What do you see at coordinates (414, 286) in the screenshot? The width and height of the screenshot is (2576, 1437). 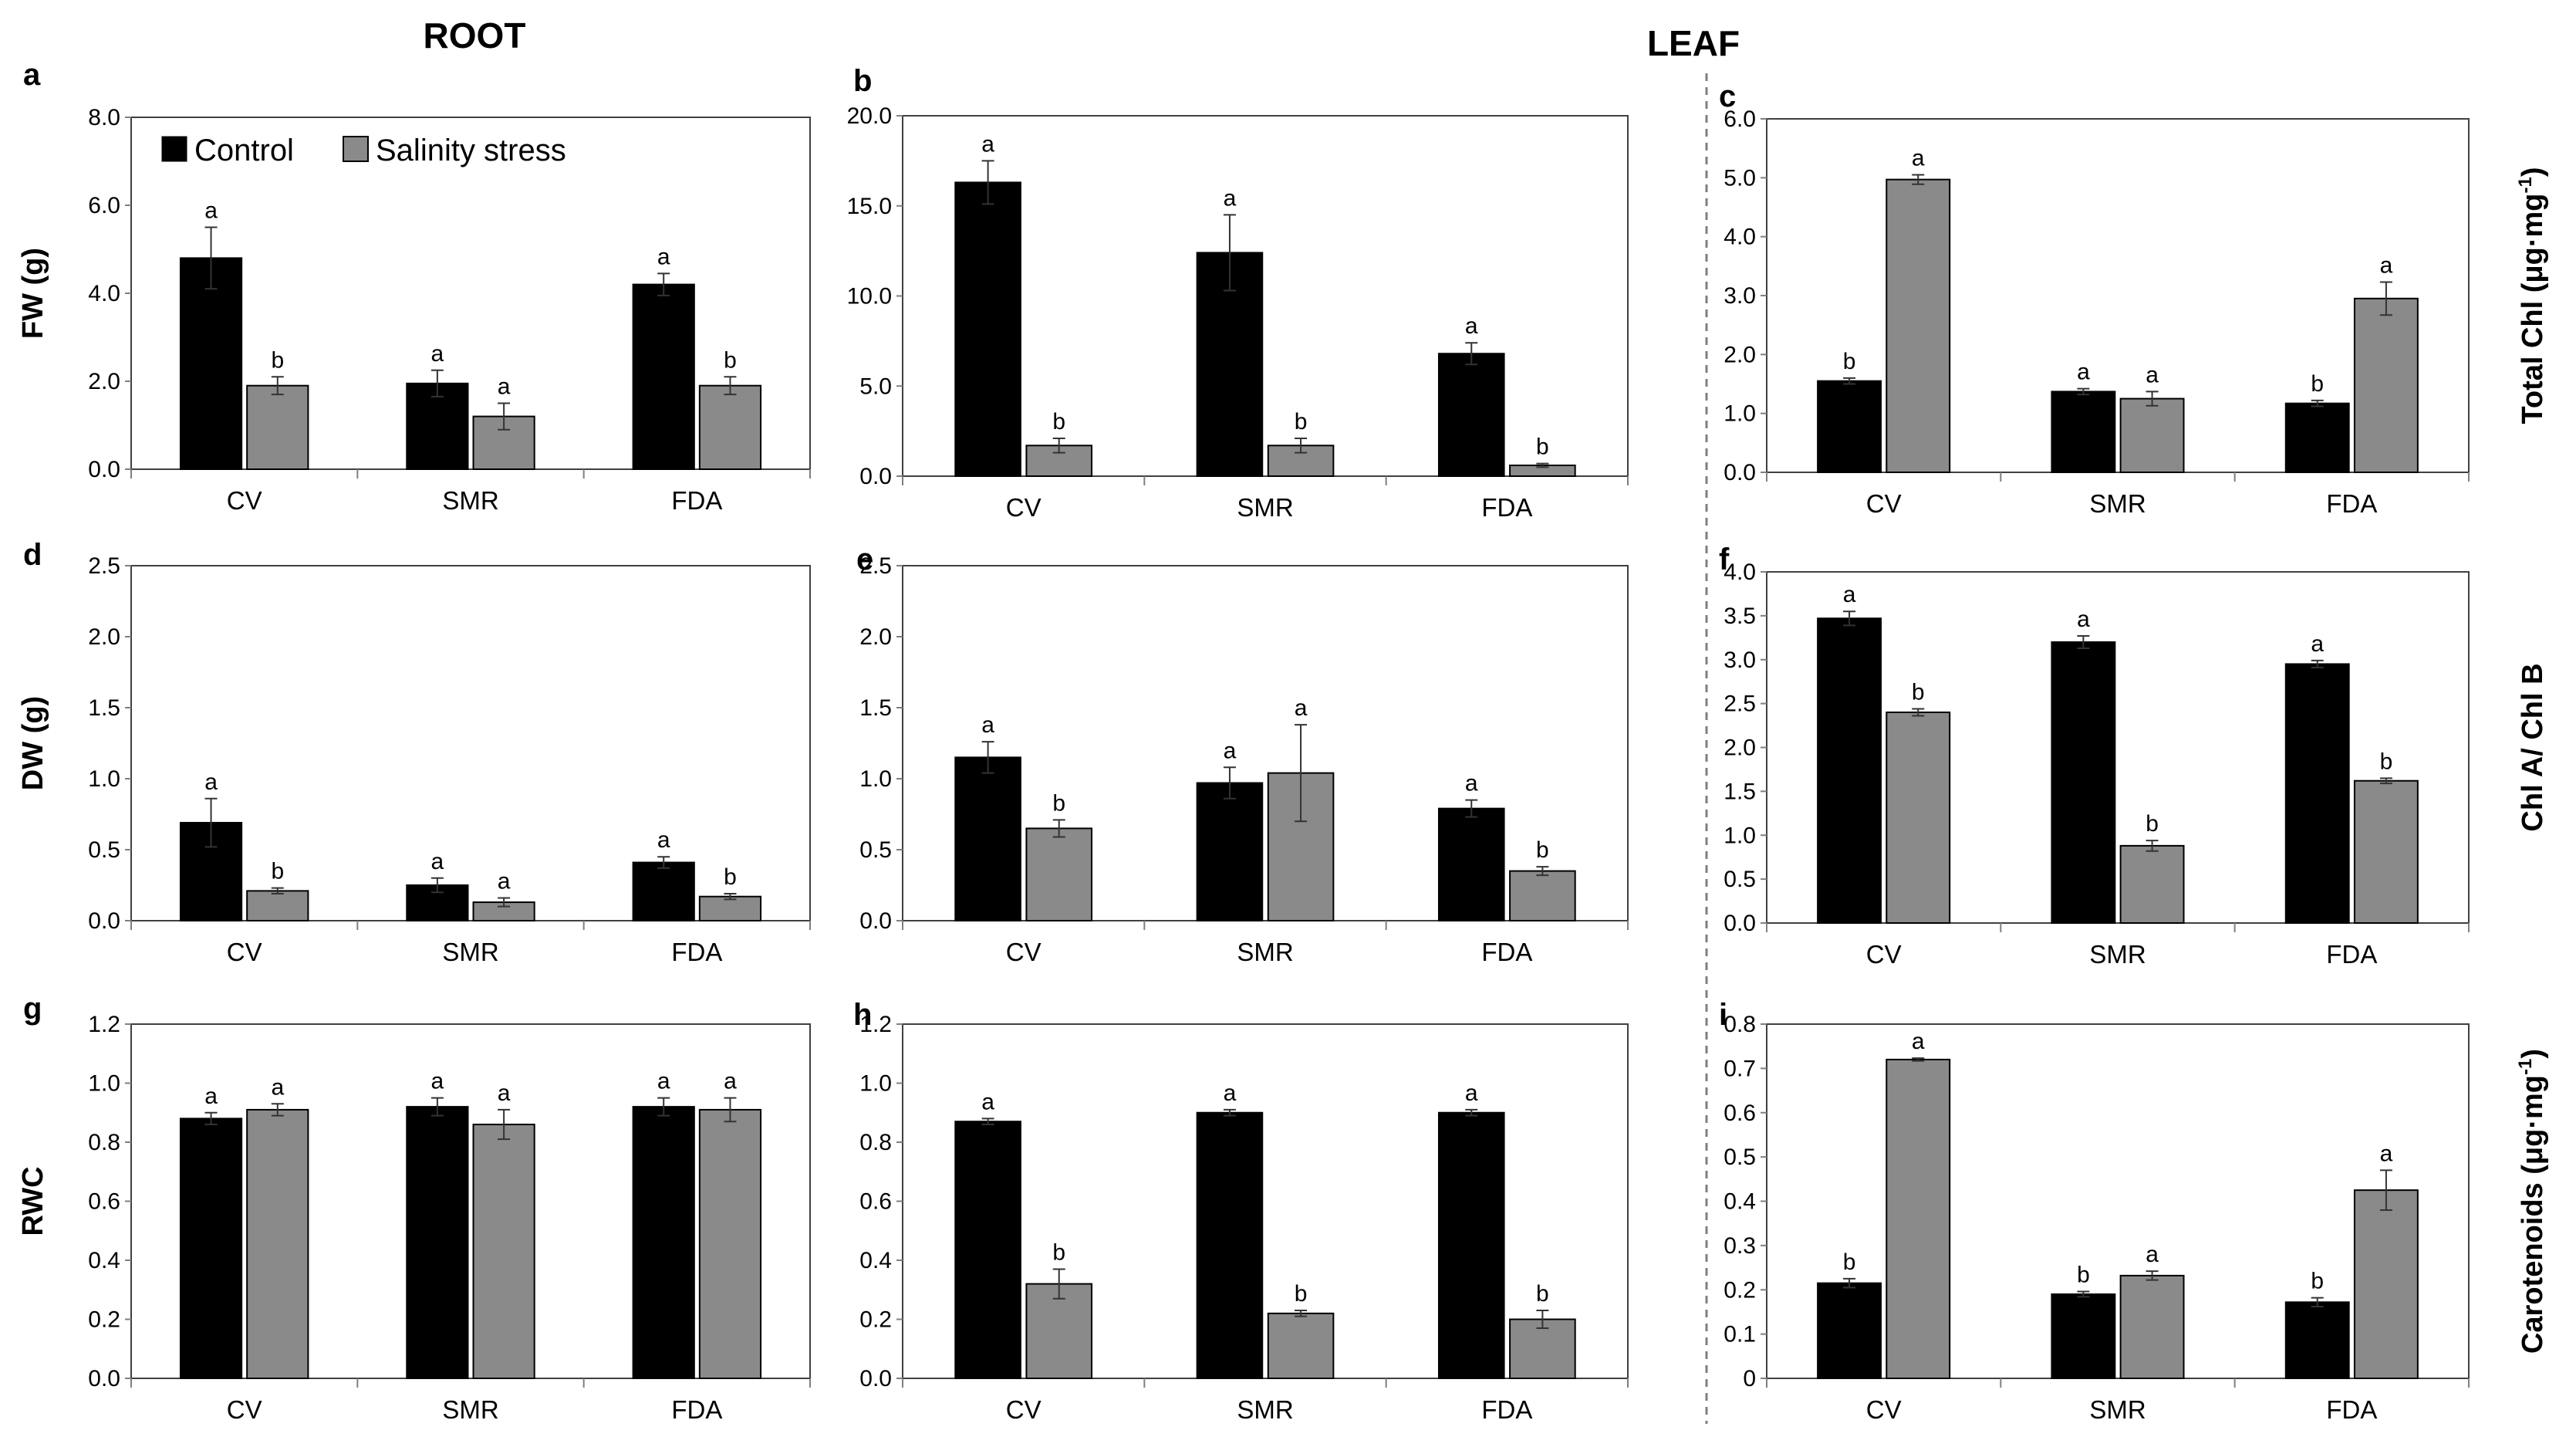 I see `panel-a: a 0.0 2.0 4.0 6.0 8.0 CV SMR FDA a a a b a b FW (g)` at bounding box center [414, 286].